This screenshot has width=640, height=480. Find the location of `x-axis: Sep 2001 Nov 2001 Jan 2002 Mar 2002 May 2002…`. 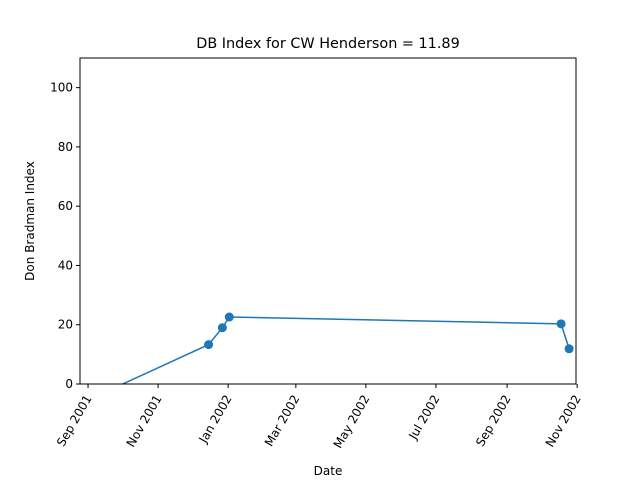

x-axis: Sep 2001 Nov 2001 Jan 2002 Mar 2002 May 2002… is located at coordinates (319, 417).